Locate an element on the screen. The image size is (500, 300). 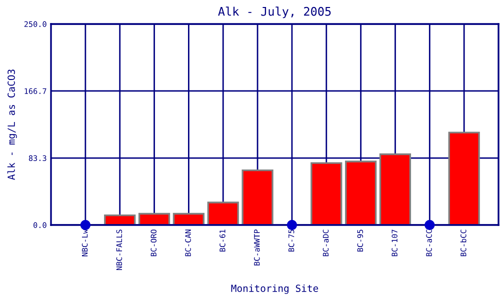
y-axis-title: Alk - mg/L as CaCO3 is located at coordinates (12, 125).